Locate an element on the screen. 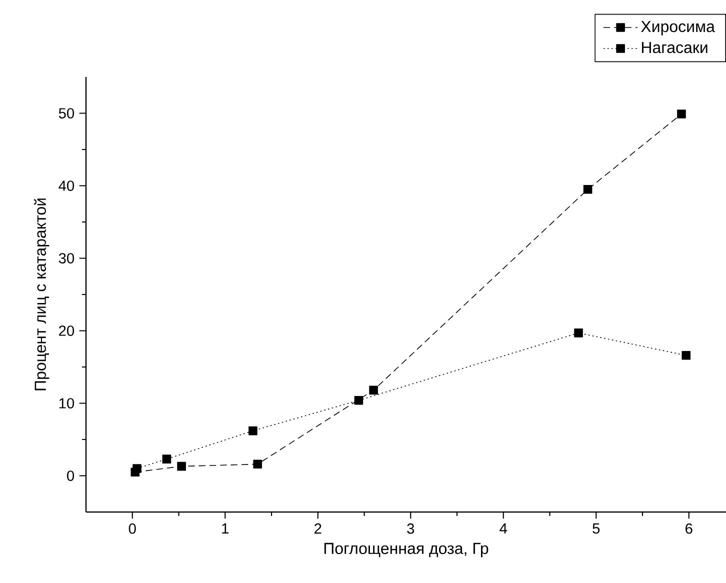 The height and width of the screenshot is (583, 726). y-tick-label: 0 is located at coordinates (70, 475).